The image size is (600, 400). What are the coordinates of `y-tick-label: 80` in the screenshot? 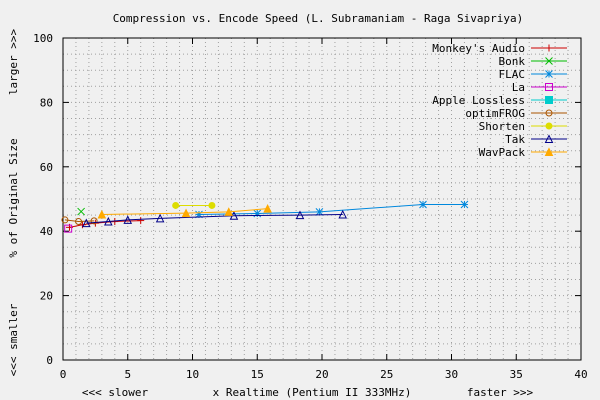 It's located at (46, 102).